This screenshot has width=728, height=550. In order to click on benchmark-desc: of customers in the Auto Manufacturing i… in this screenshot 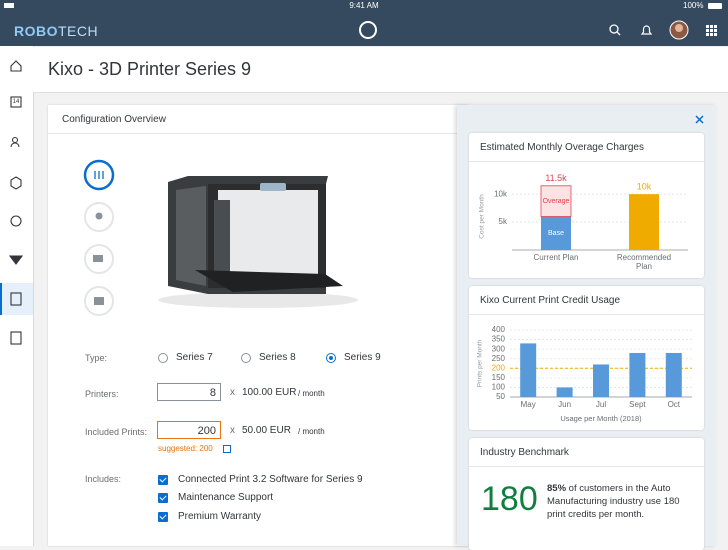, I will do `click(613, 501)`.